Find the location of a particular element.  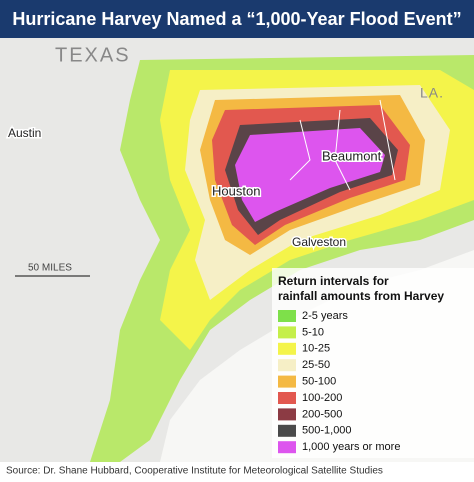

legend-label: 2-5 years is located at coordinates (325, 316).